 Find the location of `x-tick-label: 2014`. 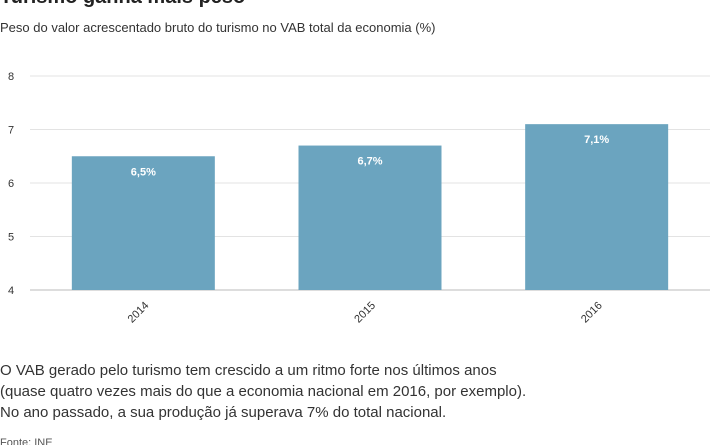

x-tick-label: 2014 is located at coordinates (139, 313).